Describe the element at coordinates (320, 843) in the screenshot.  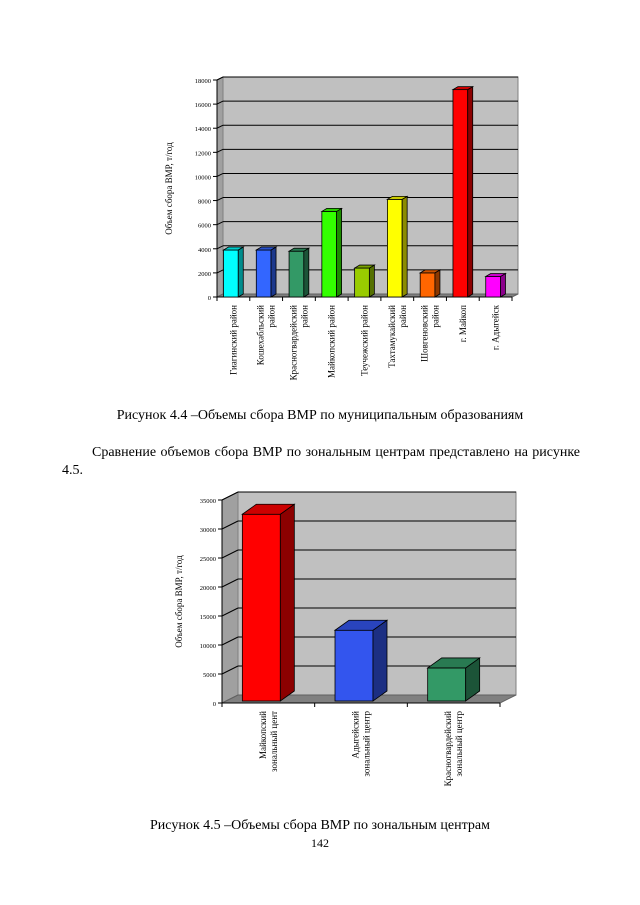
I see `page-number: 142` at that location.